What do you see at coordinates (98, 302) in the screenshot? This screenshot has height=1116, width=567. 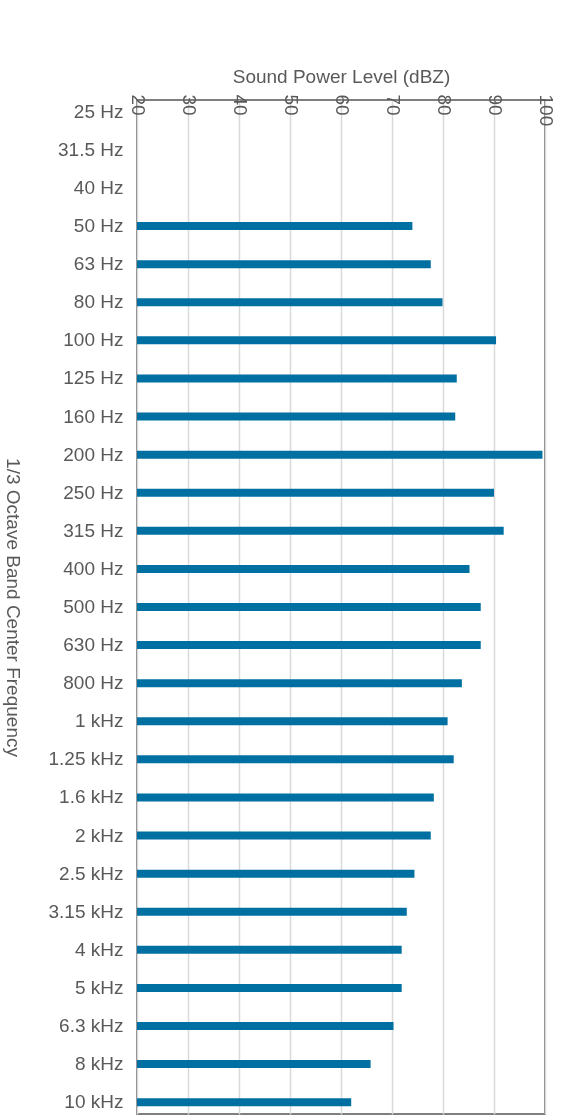 I see `y-tick-label: 80 Hz` at bounding box center [98, 302].